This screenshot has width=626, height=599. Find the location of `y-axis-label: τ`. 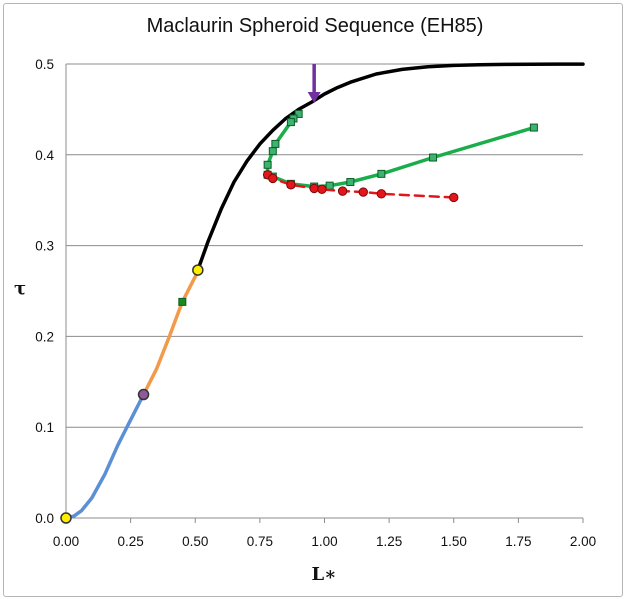

y-axis-label: τ is located at coordinates (20, 288).